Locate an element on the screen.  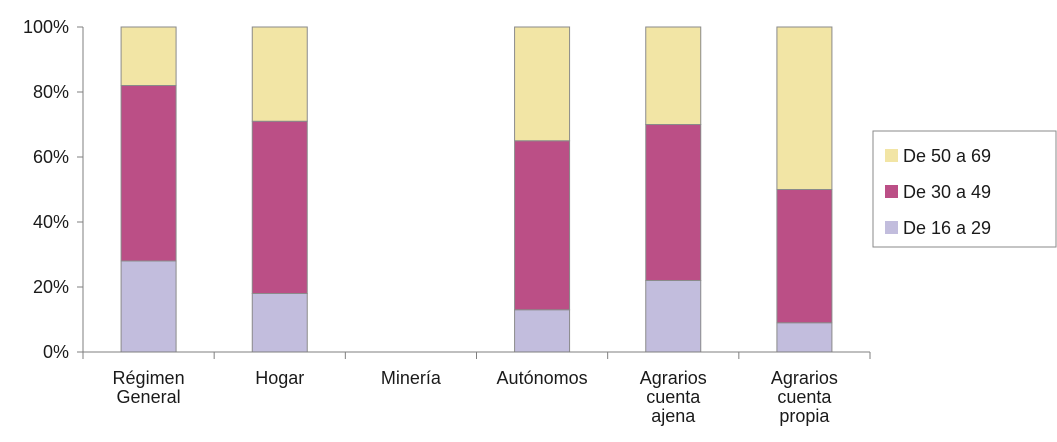
category-label: Hogar is located at coordinates (279, 378).